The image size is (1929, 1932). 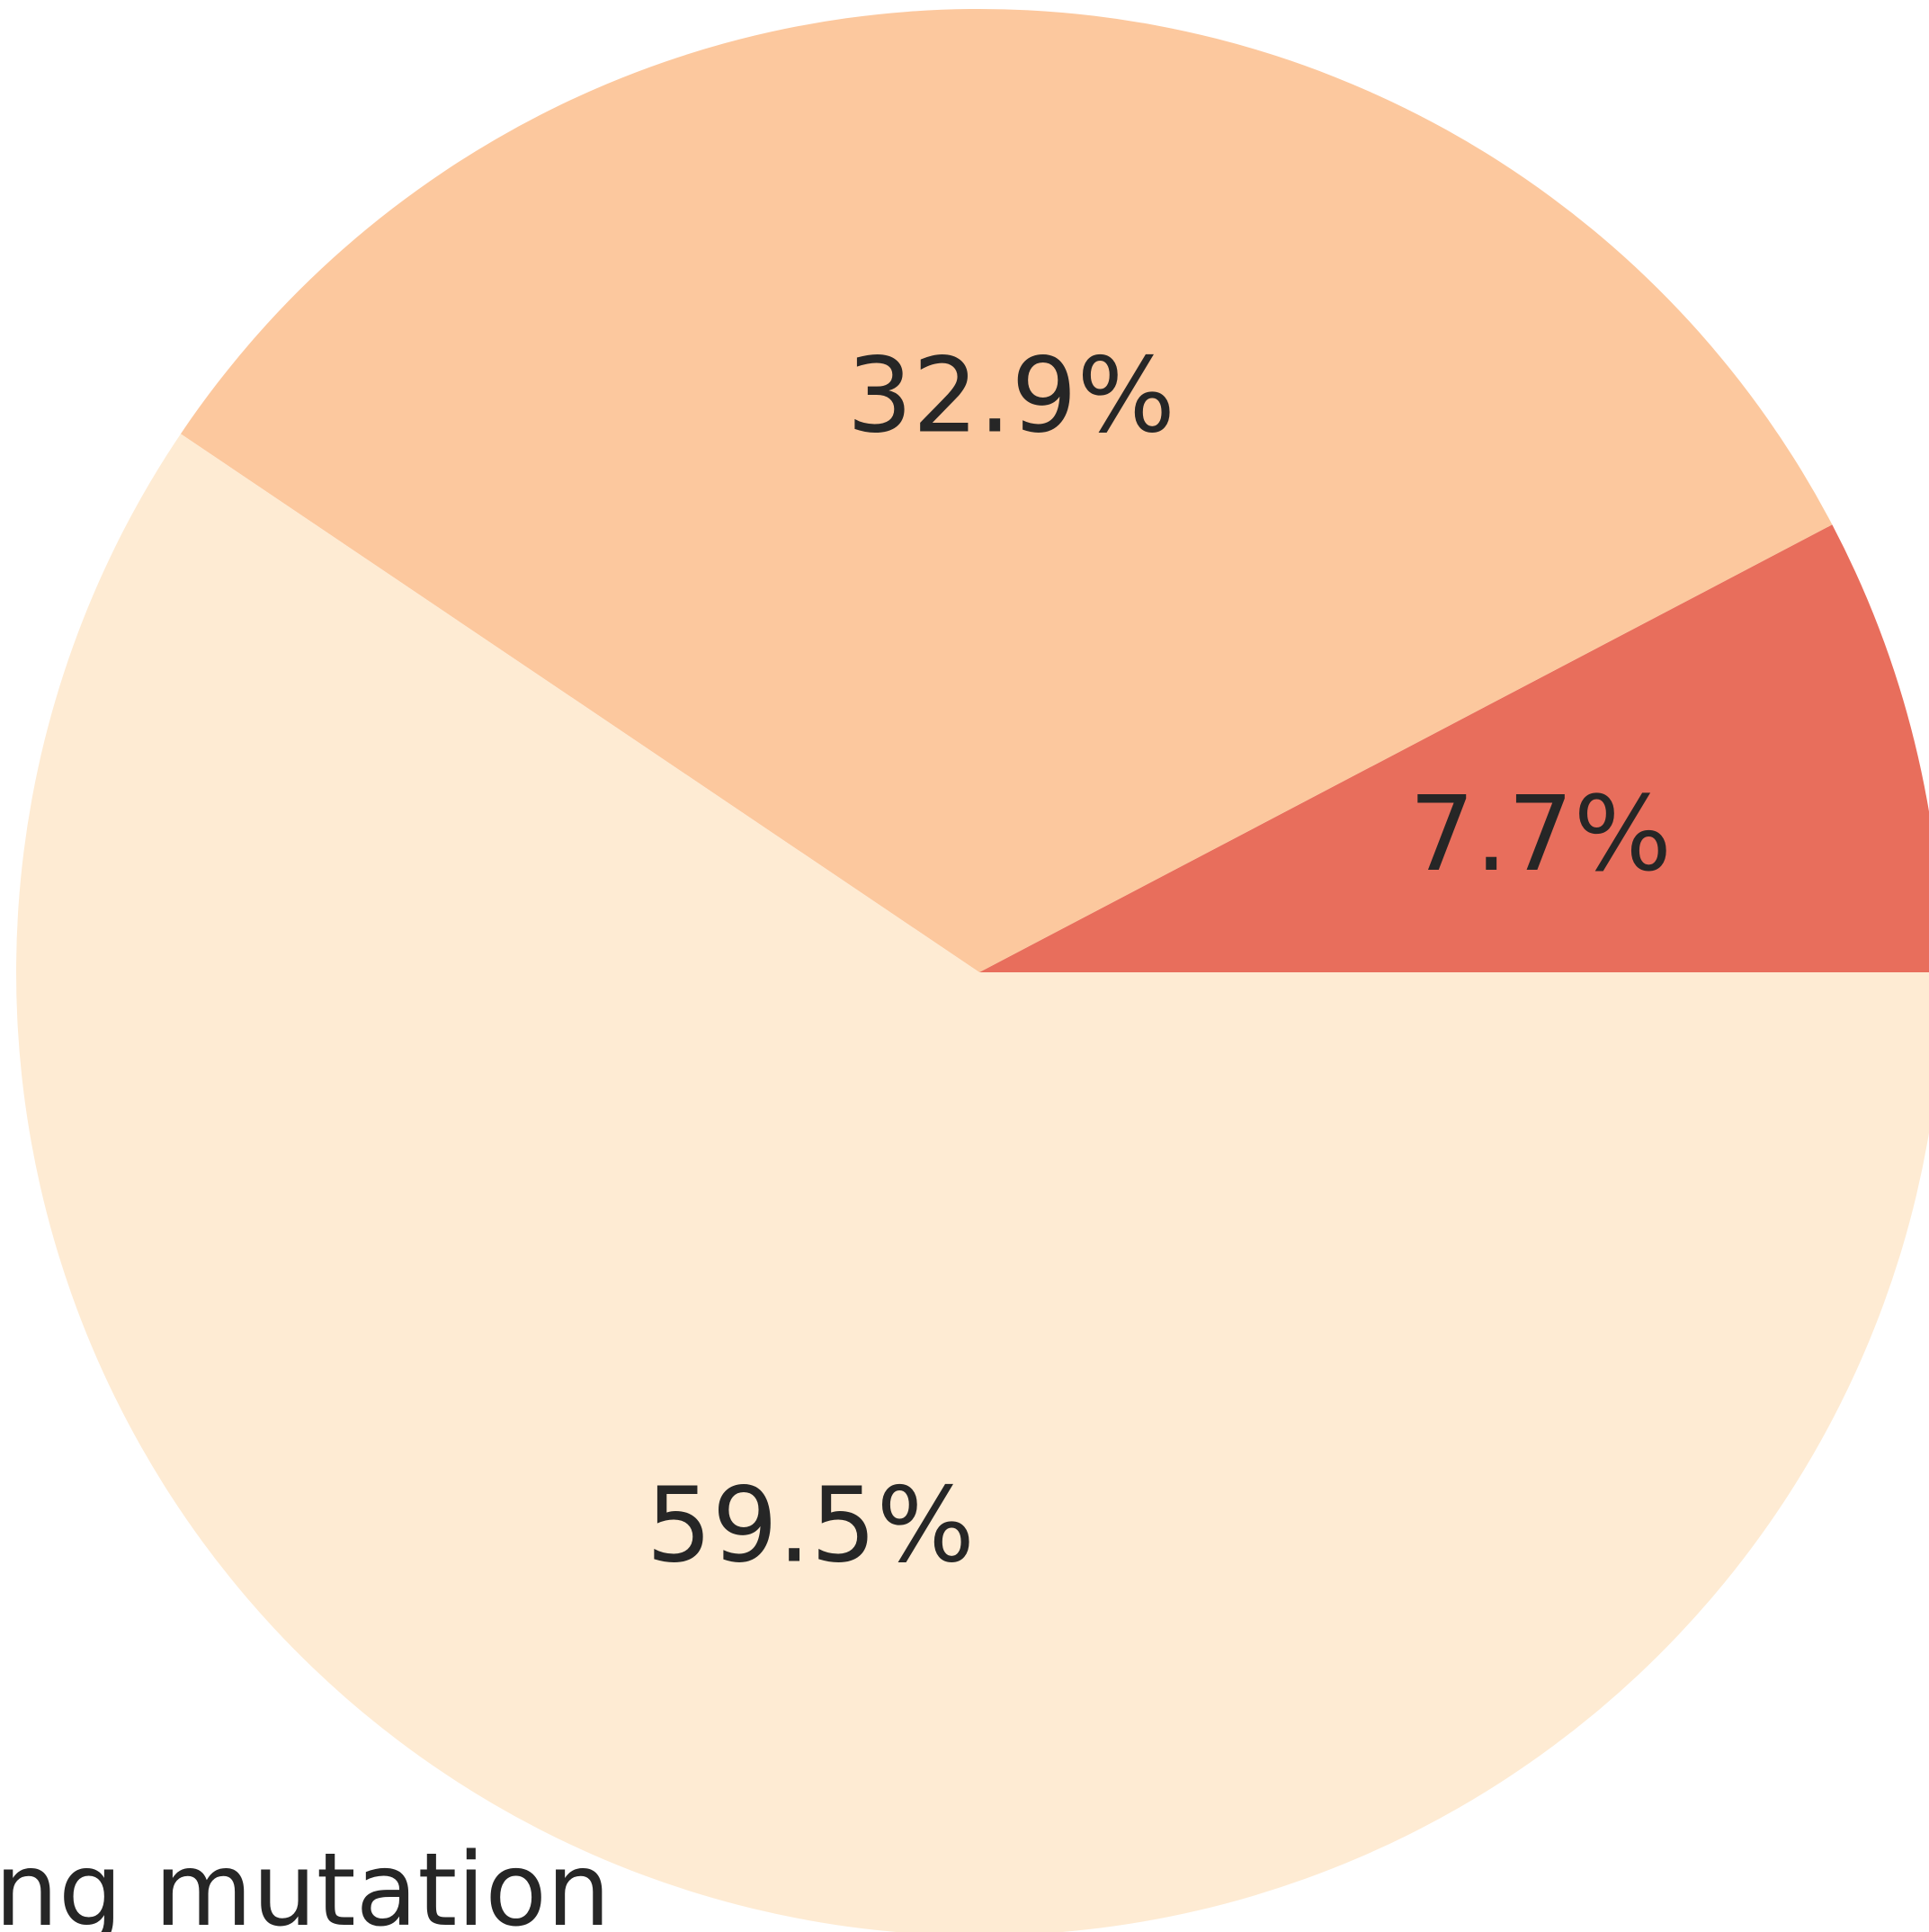 What do you see at coordinates (305, 1882) in the screenshot?
I see `annotation: ng mutation` at bounding box center [305, 1882].